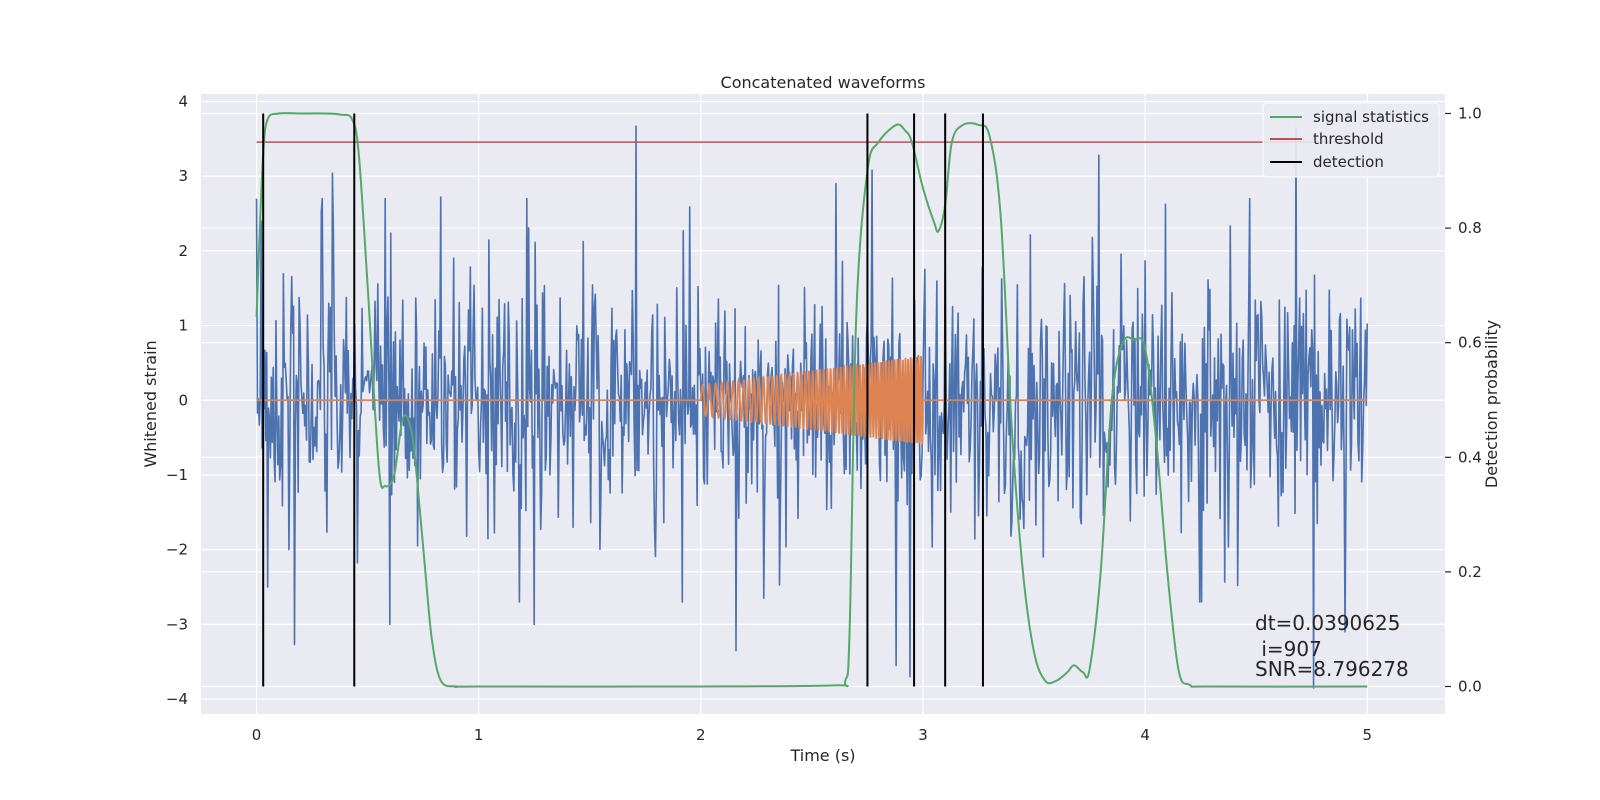 The height and width of the screenshot is (800, 1600). What do you see at coordinates (1470, 572) in the screenshot?
I see `y2-tick-label: 0.2` at bounding box center [1470, 572].